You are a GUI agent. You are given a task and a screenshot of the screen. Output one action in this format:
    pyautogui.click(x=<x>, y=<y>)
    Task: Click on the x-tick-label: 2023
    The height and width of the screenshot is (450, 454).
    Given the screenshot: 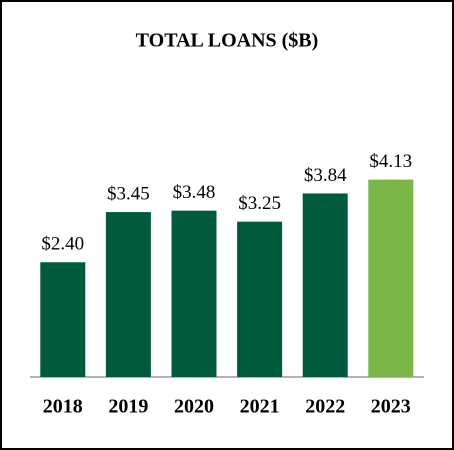 What is the action you would take?
    pyautogui.click(x=391, y=407)
    